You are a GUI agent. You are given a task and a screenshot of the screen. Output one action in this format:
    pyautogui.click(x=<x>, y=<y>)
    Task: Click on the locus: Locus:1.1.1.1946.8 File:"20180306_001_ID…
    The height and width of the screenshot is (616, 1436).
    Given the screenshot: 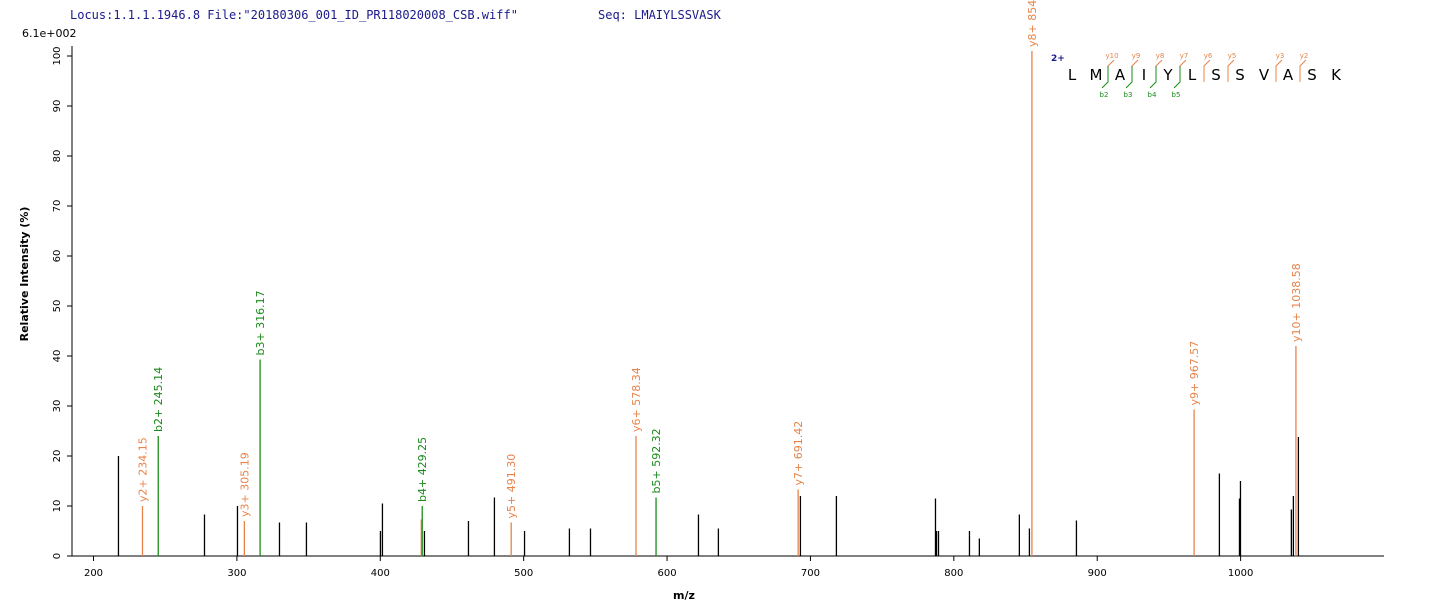 What is the action you would take?
    pyautogui.click(x=294, y=15)
    